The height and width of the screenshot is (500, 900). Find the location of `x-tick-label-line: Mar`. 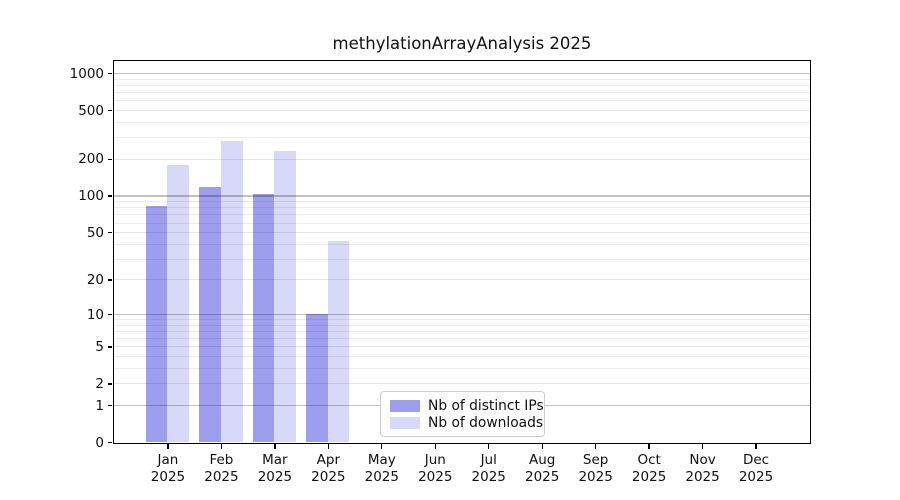

x-tick-label-line: Mar is located at coordinates (275, 460).